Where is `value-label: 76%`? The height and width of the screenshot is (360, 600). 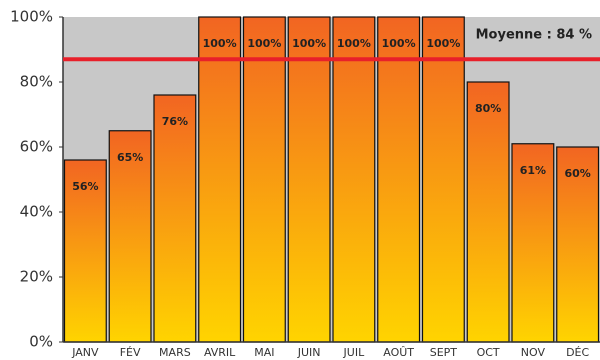
value-label: 76% is located at coordinates (175, 121).